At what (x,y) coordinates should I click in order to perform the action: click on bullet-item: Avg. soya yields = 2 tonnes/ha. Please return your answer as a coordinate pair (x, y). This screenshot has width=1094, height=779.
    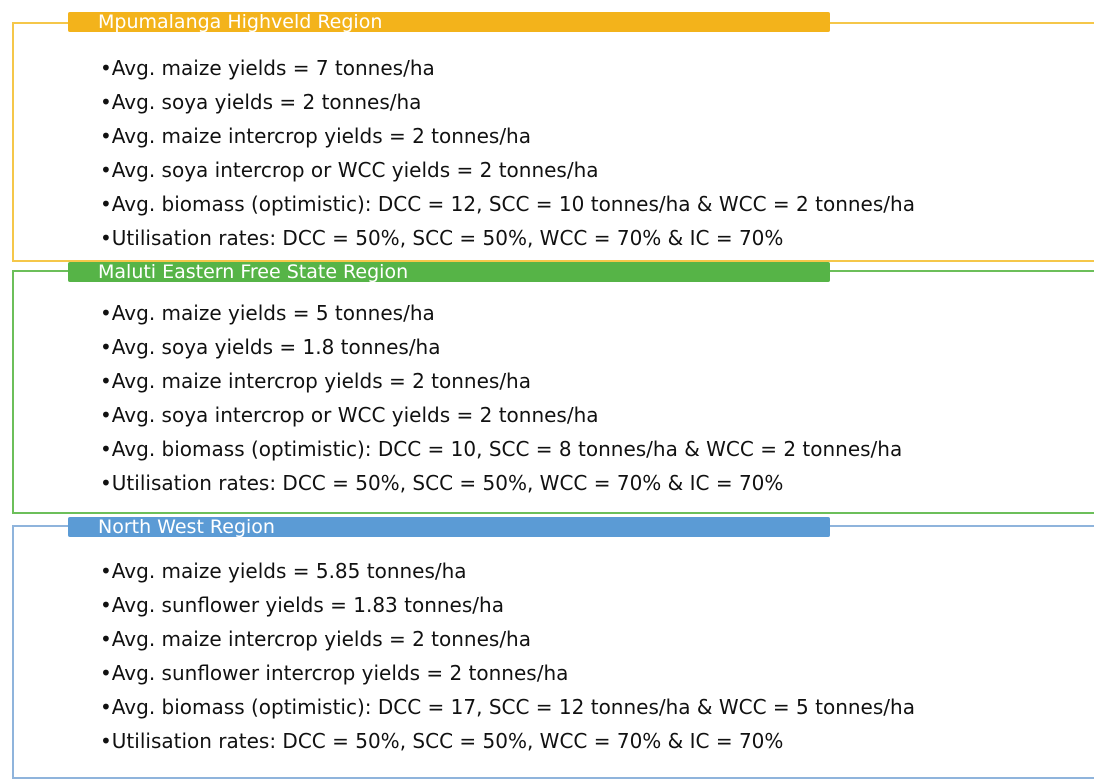
    Looking at the image, I should click on (261, 102).